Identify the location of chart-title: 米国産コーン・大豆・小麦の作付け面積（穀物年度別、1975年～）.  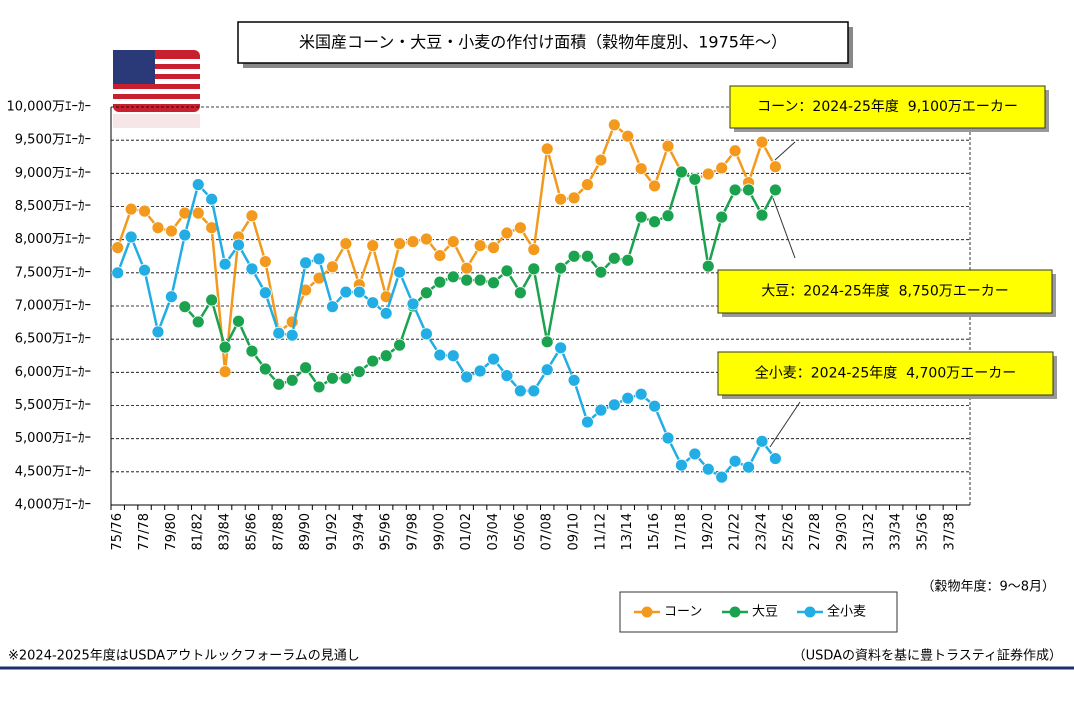
(543, 42).